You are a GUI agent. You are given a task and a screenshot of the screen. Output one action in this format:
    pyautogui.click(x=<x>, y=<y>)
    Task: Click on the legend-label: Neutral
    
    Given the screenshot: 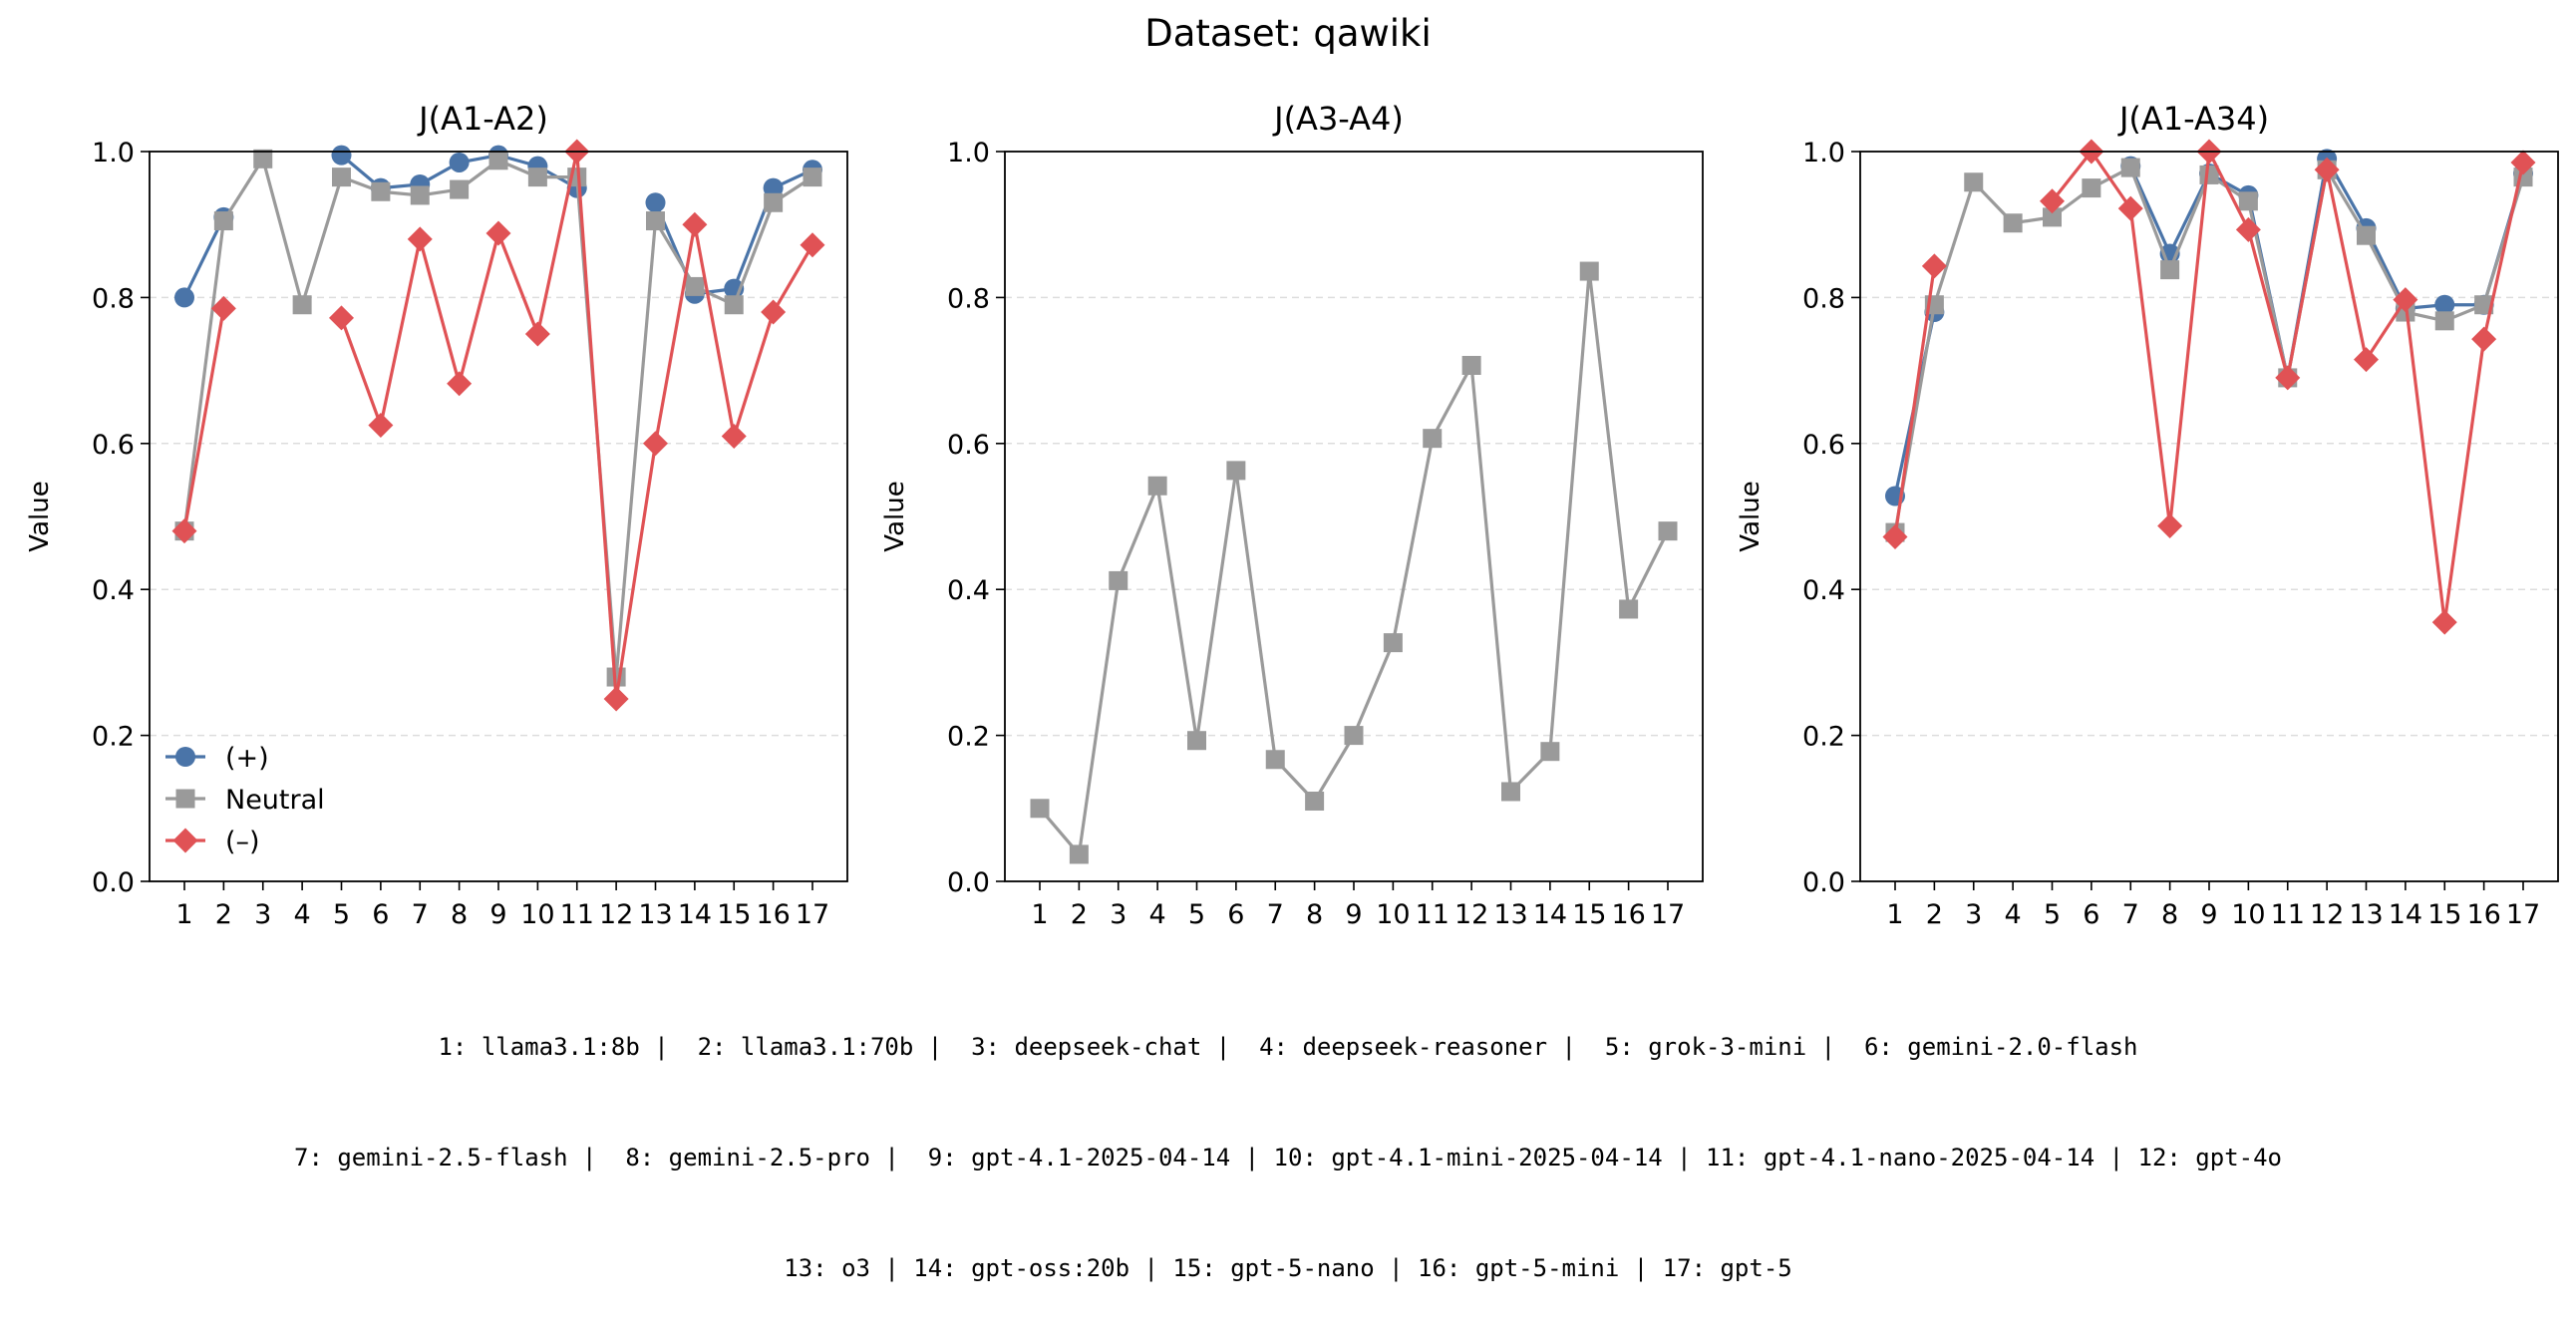 What is the action you would take?
    pyautogui.click(x=275, y=800)
    